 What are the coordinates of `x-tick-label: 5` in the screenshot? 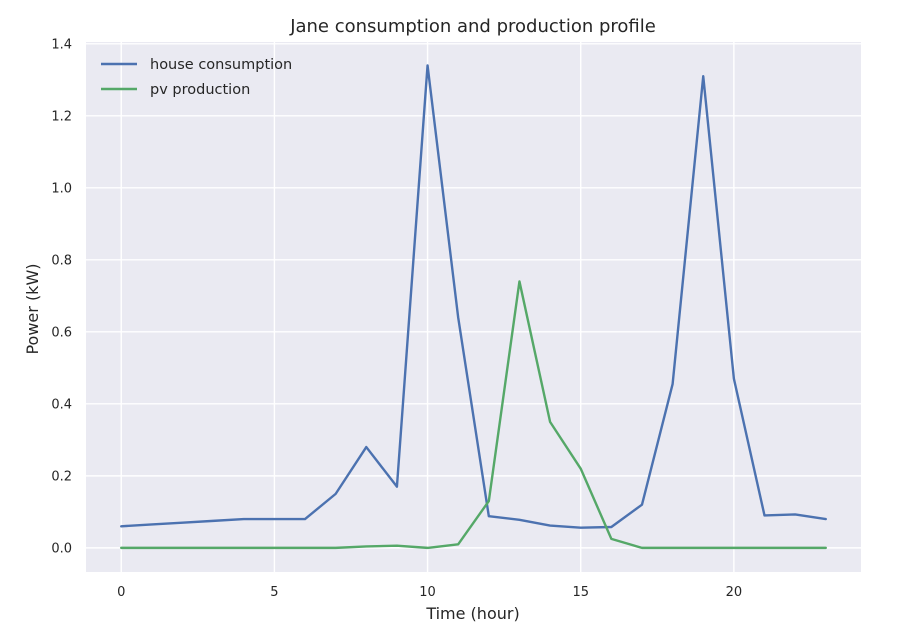 It's located at (274, 592).